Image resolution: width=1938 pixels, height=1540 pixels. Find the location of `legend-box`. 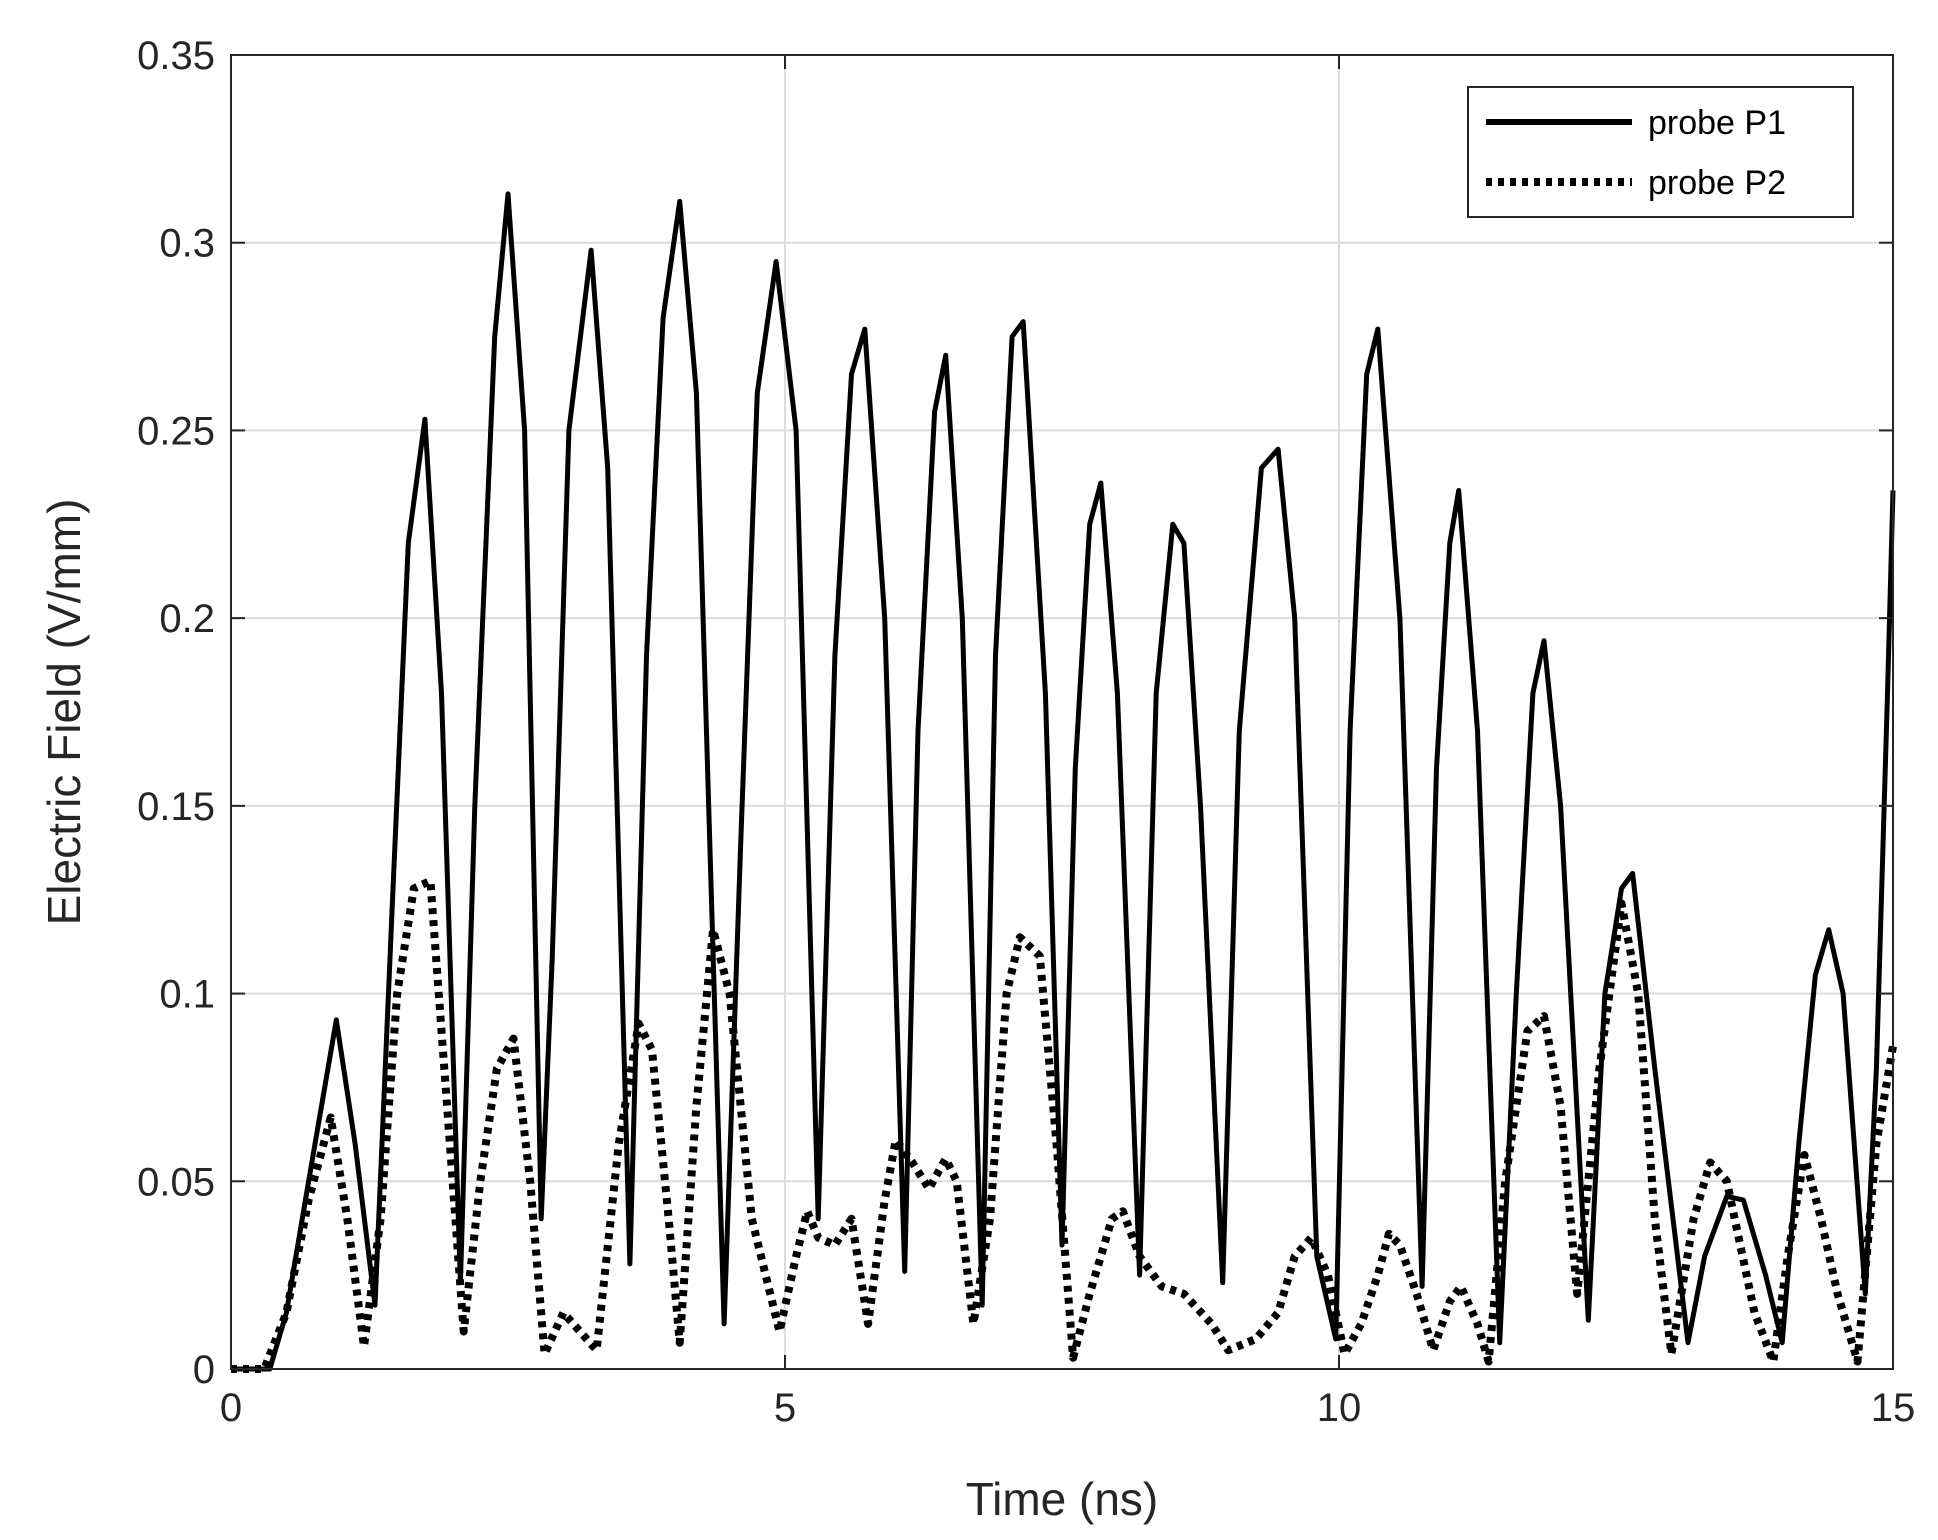

legend-box is located at coordinates (1660, 152).